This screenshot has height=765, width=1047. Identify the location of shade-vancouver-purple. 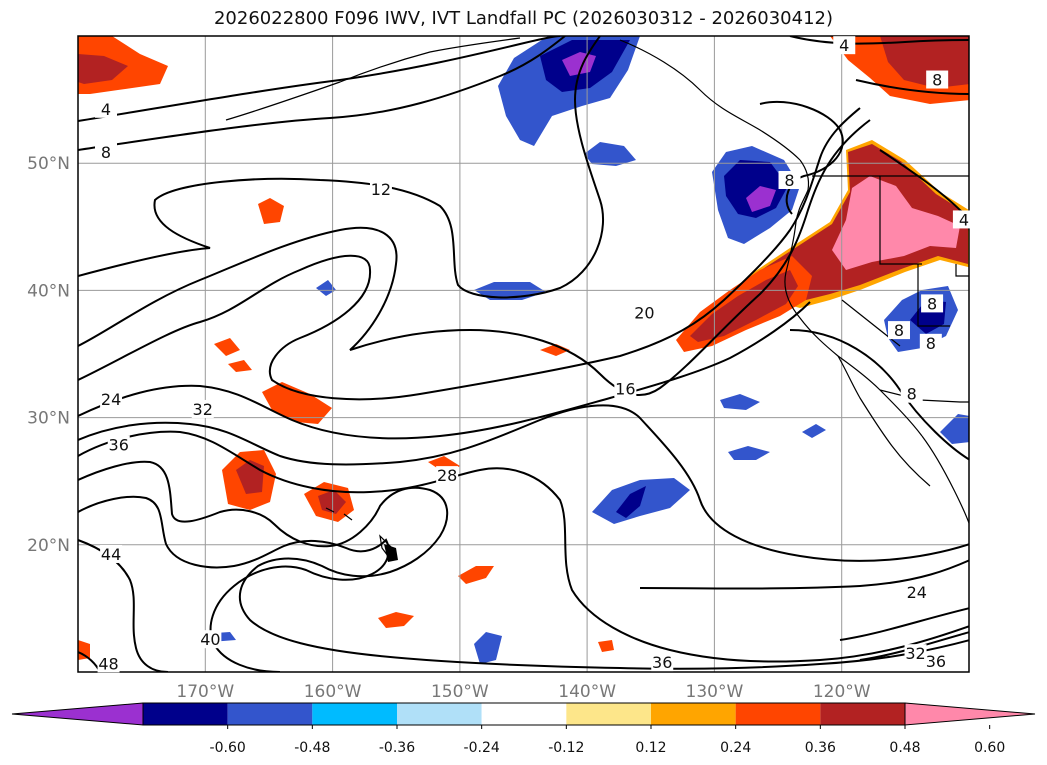
(761, 199).